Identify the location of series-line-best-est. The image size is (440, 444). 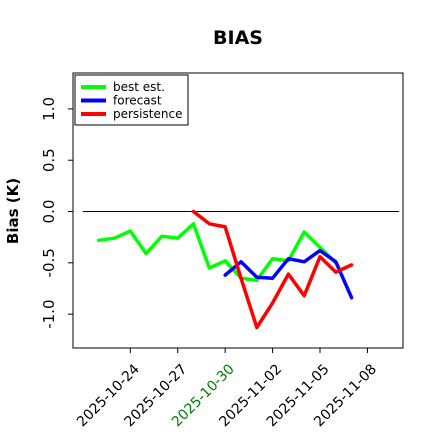
(217, 252).